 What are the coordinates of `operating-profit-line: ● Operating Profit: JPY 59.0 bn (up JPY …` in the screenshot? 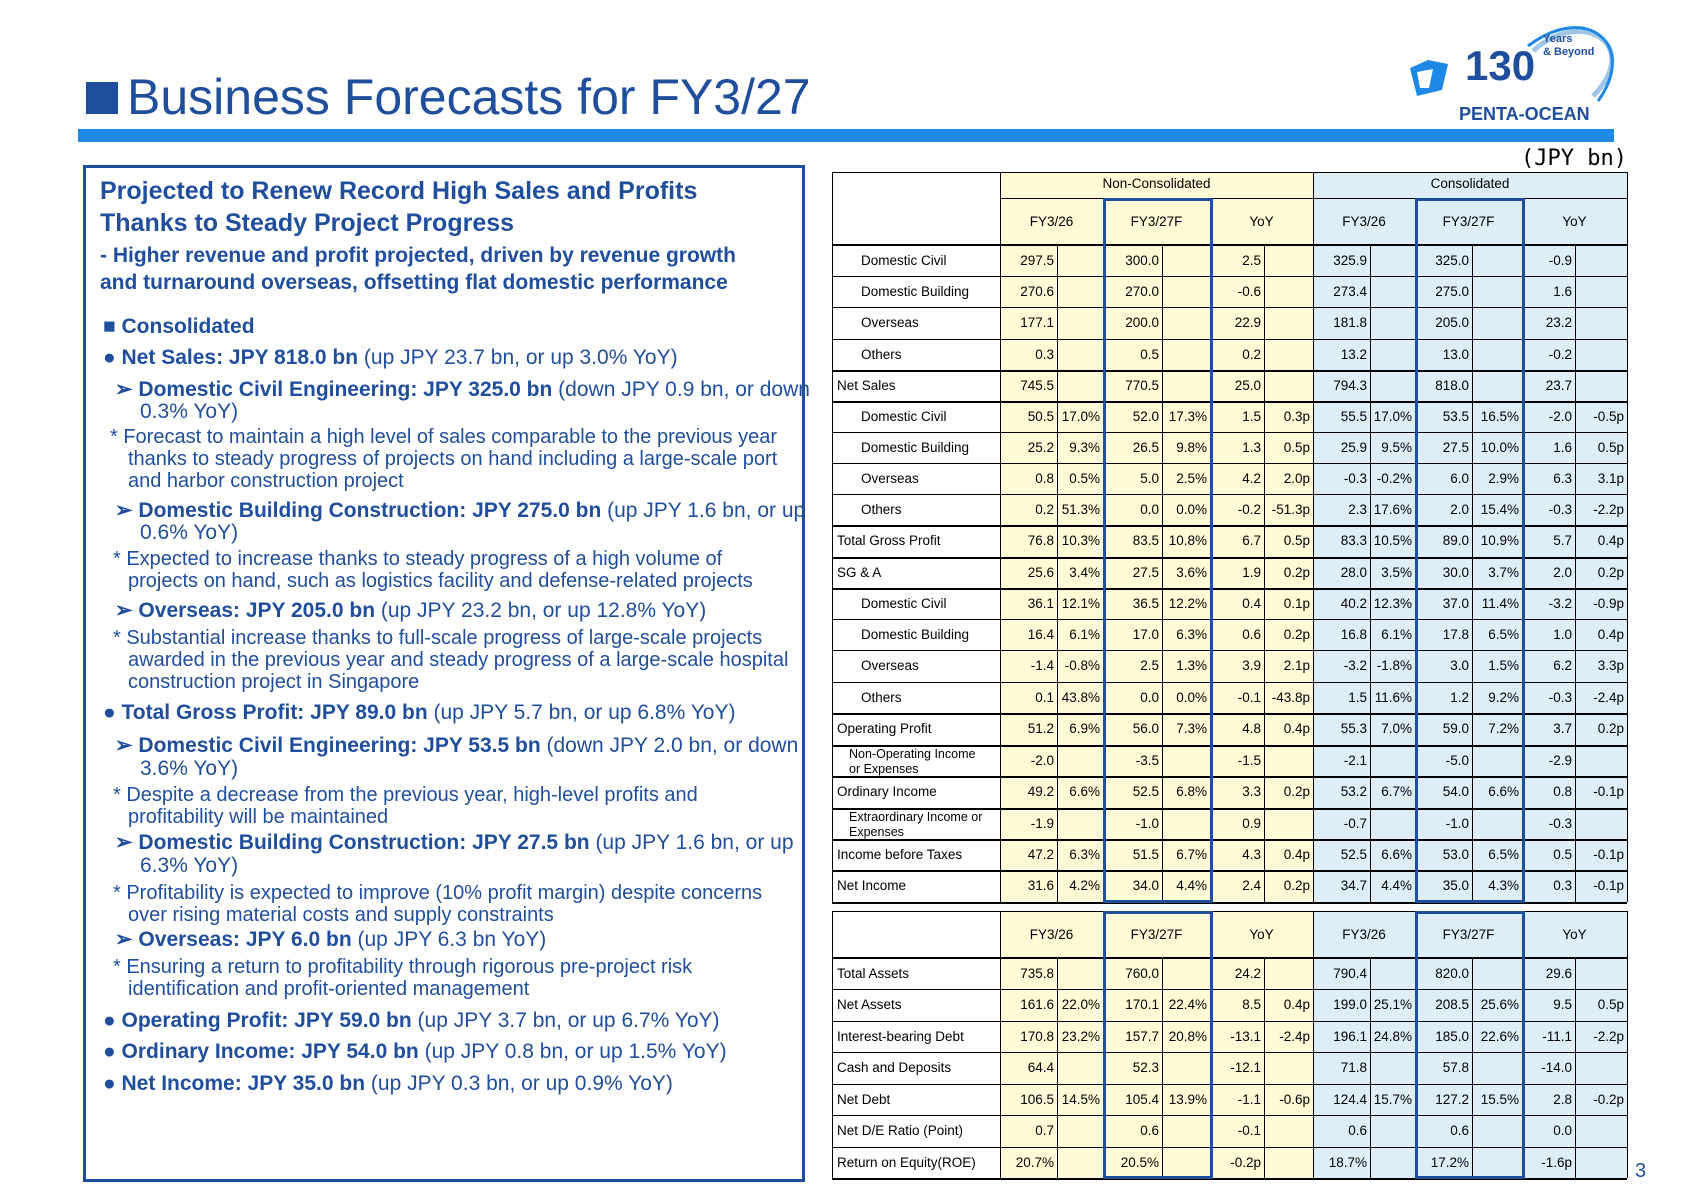 It's located at (411, 1020).